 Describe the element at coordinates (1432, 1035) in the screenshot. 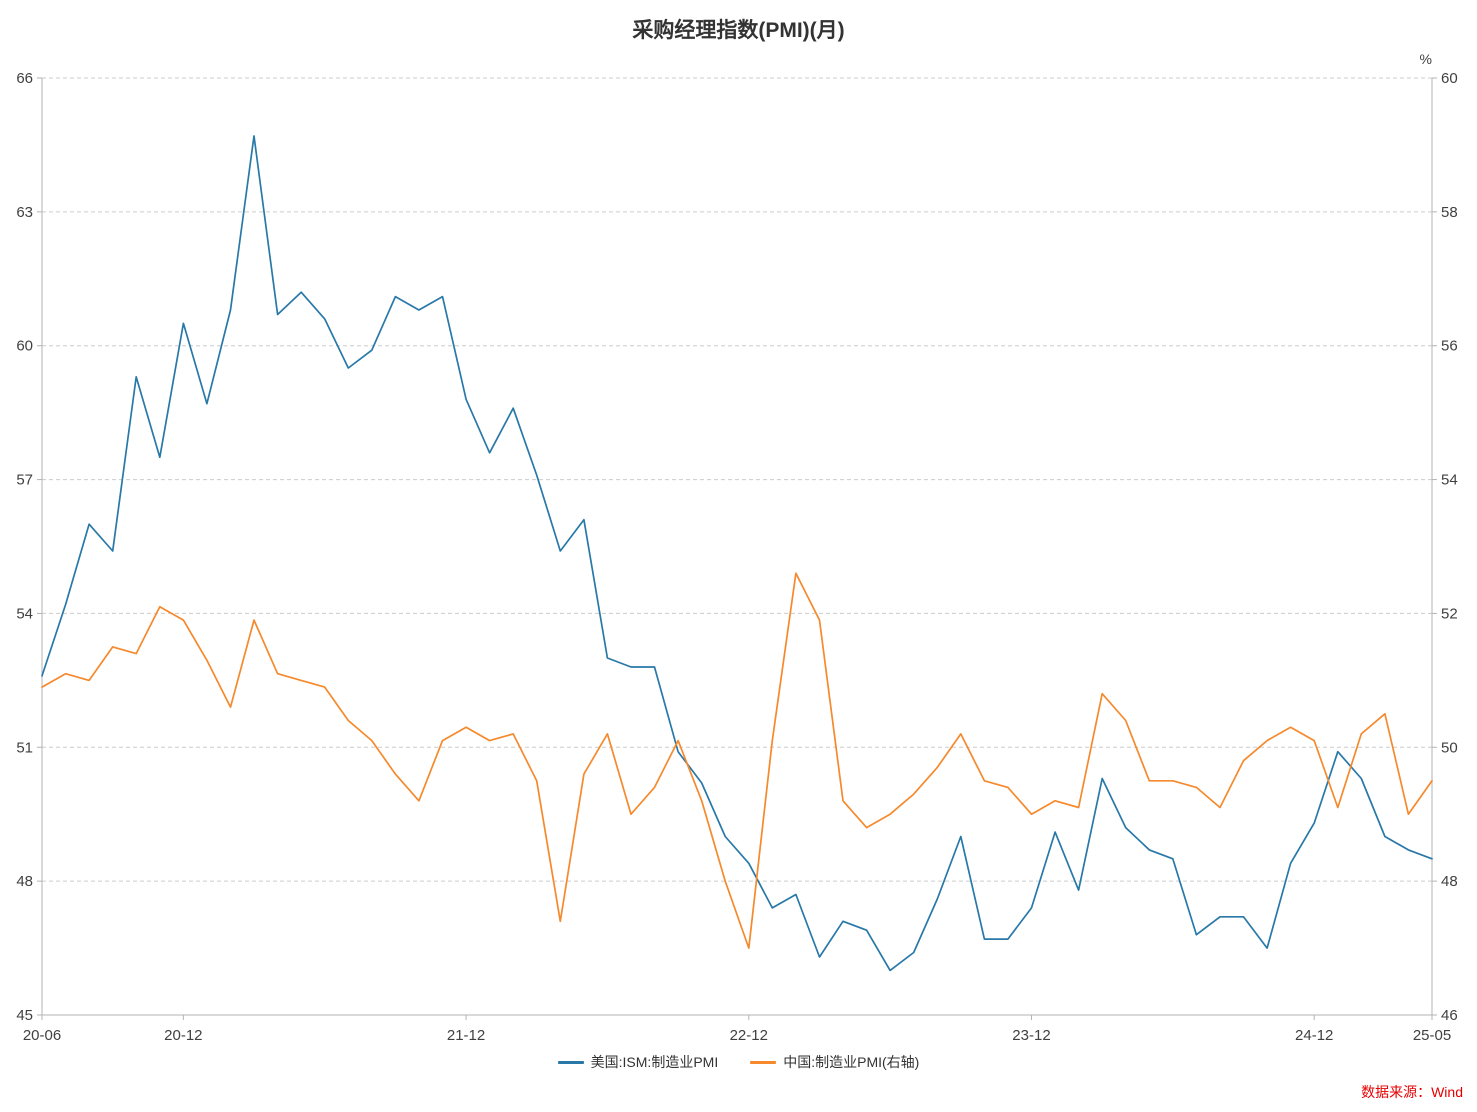

I see `x-axis-tick-label: 25-05` at that location.